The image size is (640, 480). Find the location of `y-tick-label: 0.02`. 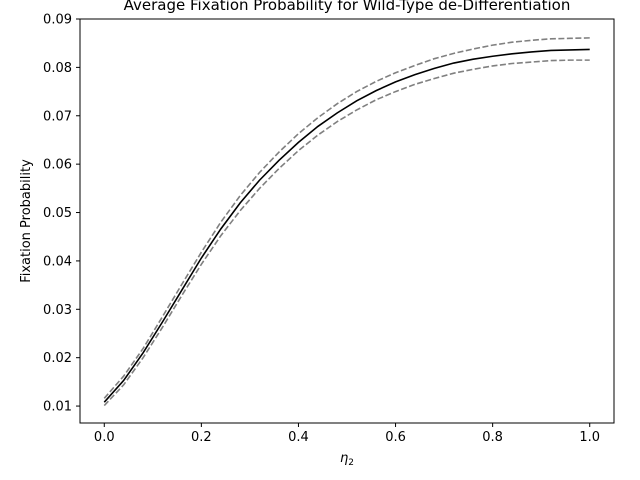

y-tick-label: 0.02 is located at coordinates (57, 358).